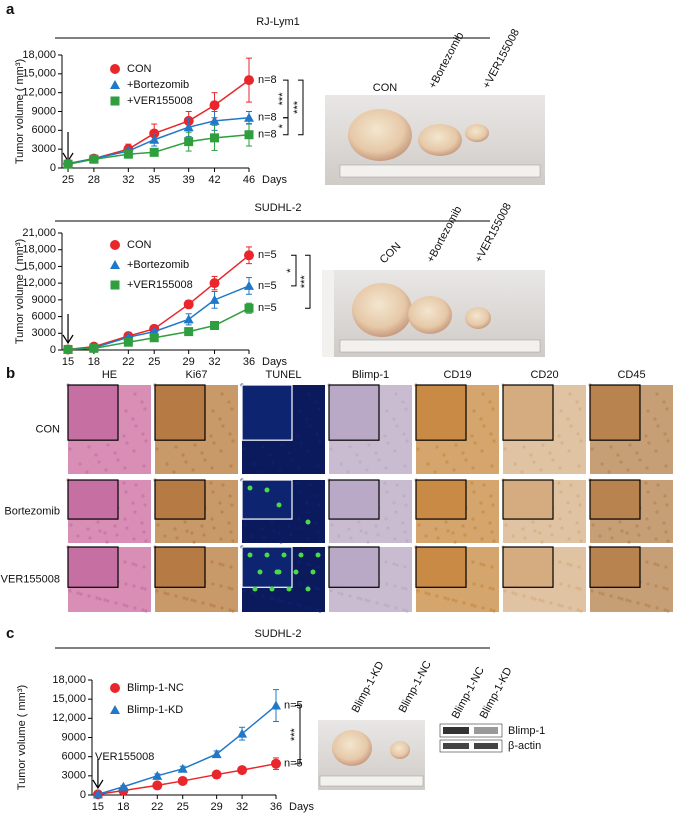  What do you see at coordinates (123, 807) in the screenshot?
I see `x-tick-label: 18` at bounding box center [123, 807].